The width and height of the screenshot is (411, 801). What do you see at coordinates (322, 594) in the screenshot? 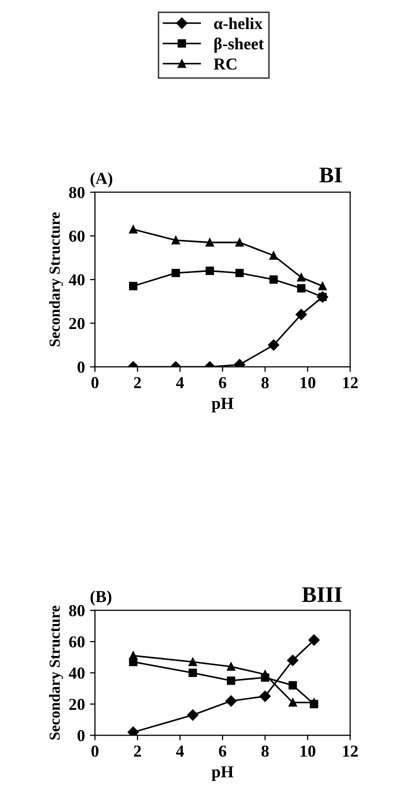
I see `text: BIII` at bounding box center [322, 594].